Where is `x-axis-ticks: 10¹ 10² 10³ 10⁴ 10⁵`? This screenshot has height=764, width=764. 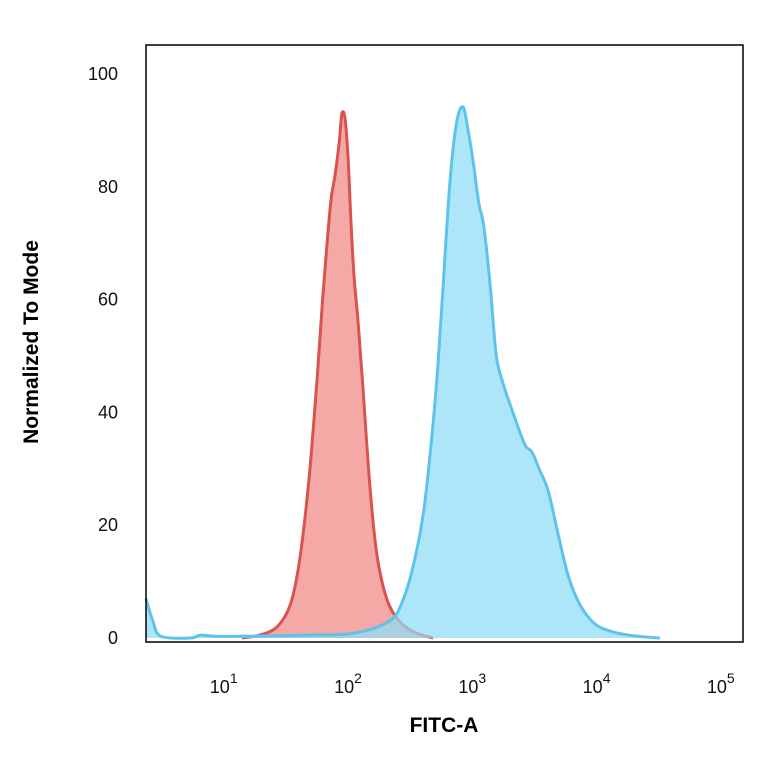
x-axis-ticks: 10¹ 10² 10³ 10⁴ 10⁵ is located at coordinates (472, 683).